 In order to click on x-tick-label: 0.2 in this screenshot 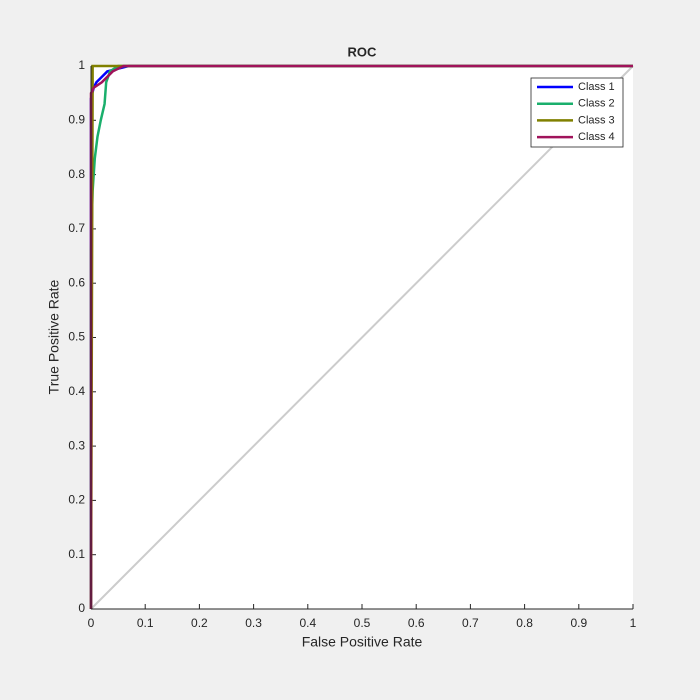, I will do `click(199, 623)`.